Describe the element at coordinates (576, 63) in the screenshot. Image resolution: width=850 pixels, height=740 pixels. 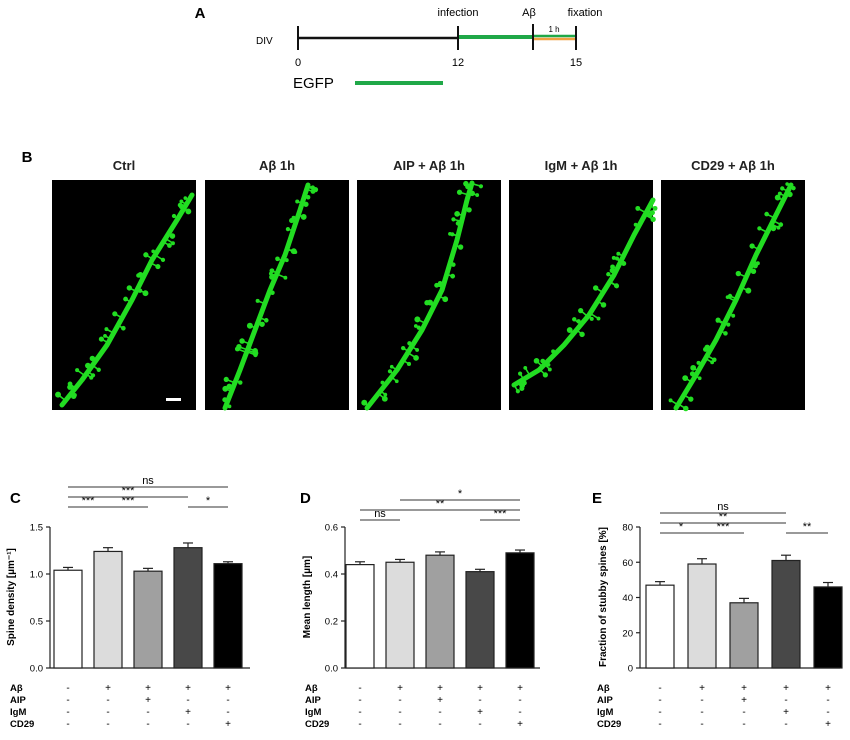
I see `tick-label-15: 15` at that location.